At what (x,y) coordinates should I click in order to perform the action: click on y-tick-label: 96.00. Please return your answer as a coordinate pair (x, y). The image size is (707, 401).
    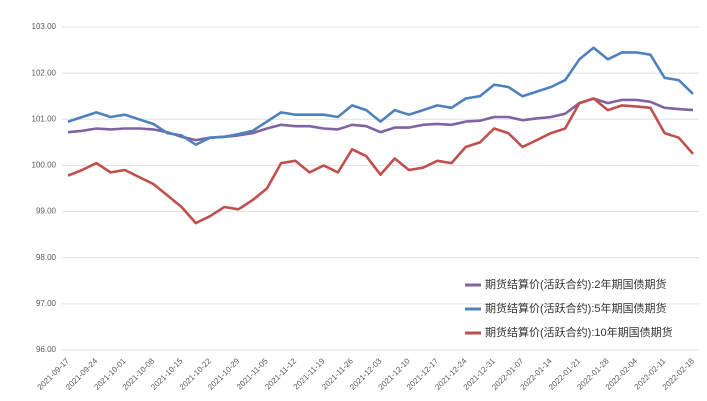
    Looking at the image, I should click on (46, 349).